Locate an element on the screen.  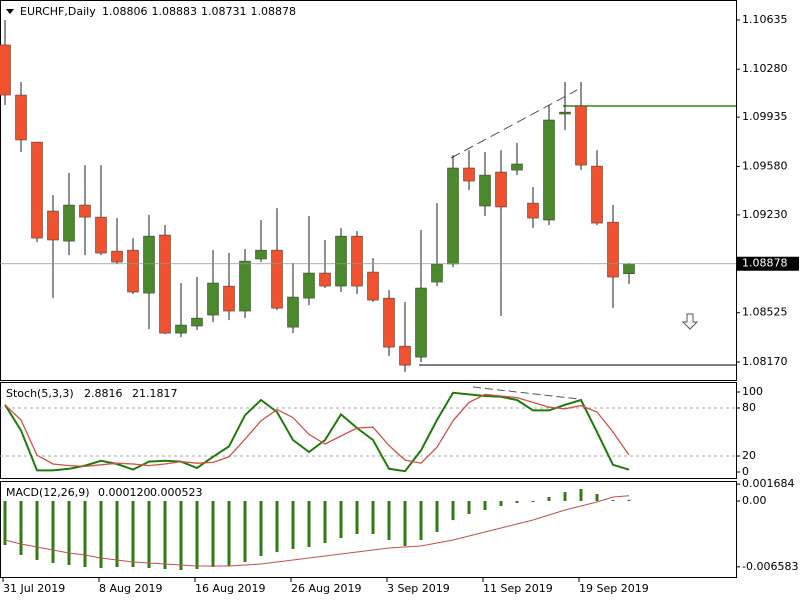
x-tick-label: 19 Sep 2019 is located at coordinates (614, 588).